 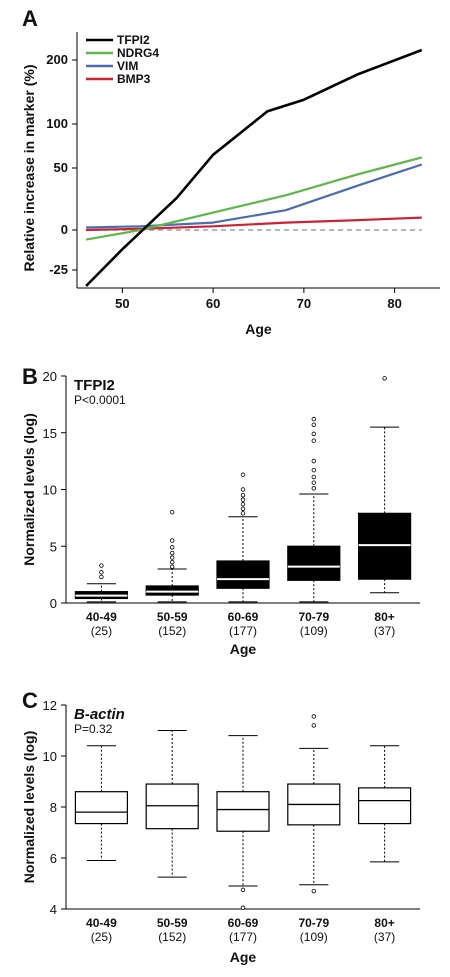 I want to click on series-line-ndrg4, so click(x=254, y=198).